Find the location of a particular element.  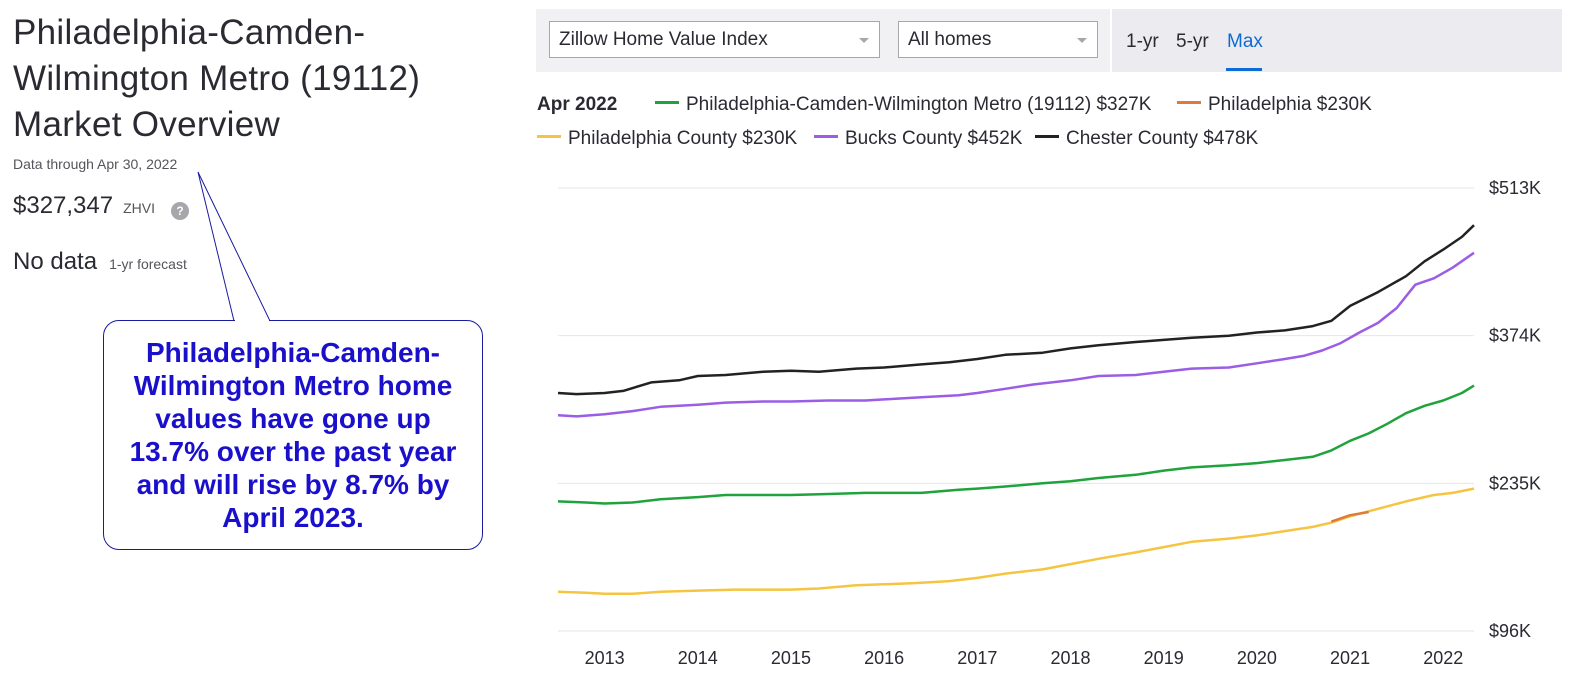

series-line-philadelphia is located at coordinates (1349, 516).